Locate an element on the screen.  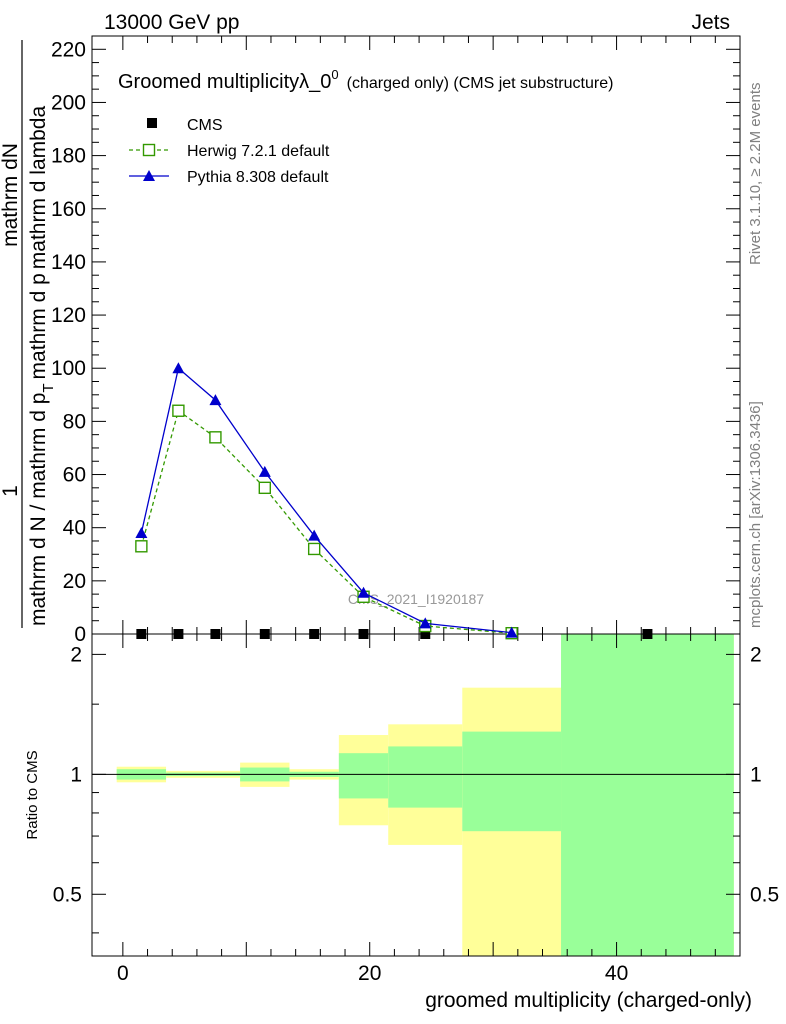
legend-herwig-marker is located at coordinates (149, 150).